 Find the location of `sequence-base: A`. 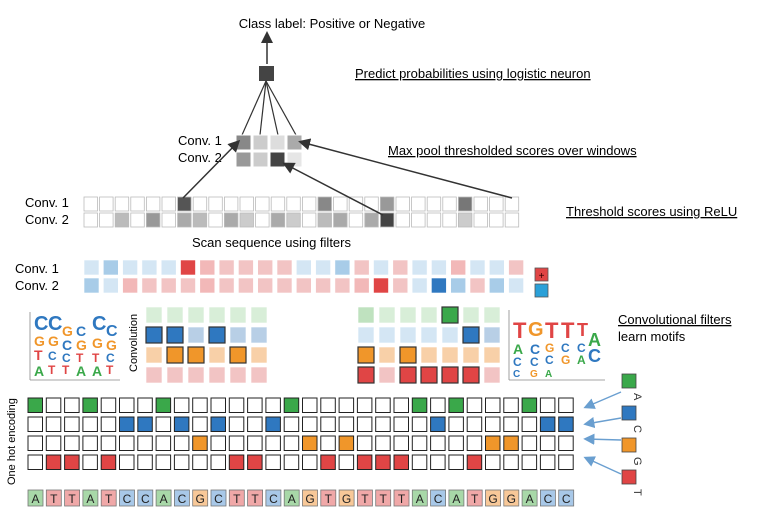

sequence-base: A is located at coordinates (456, 498).